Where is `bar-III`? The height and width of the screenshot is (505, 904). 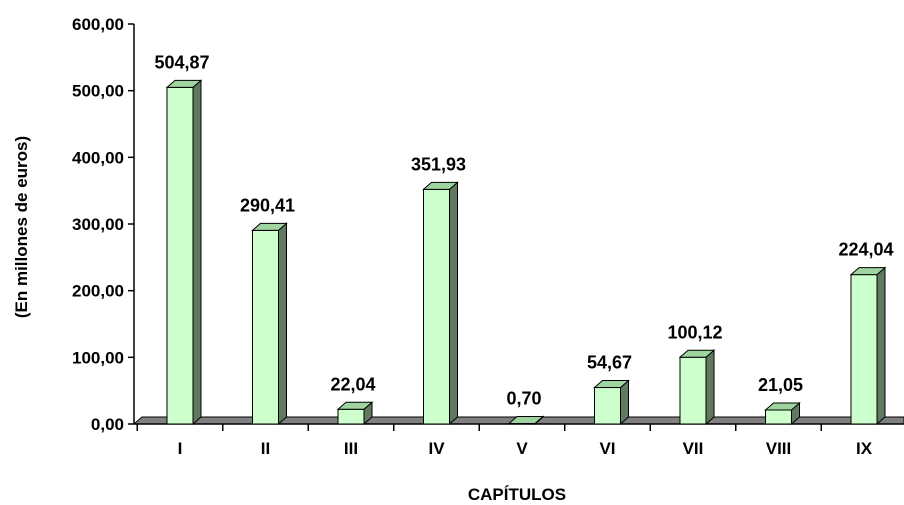
bar-III is located at coordinates (355, 413).